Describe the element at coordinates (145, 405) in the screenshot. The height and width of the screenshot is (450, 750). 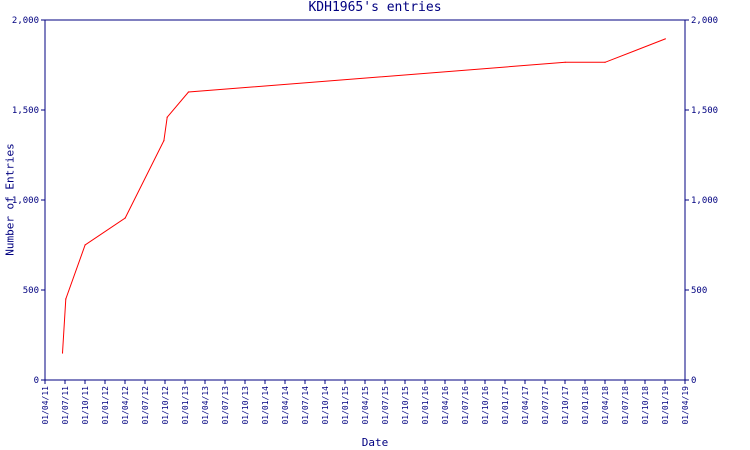
I see `x-tick-label: 01/07/12` at that location.